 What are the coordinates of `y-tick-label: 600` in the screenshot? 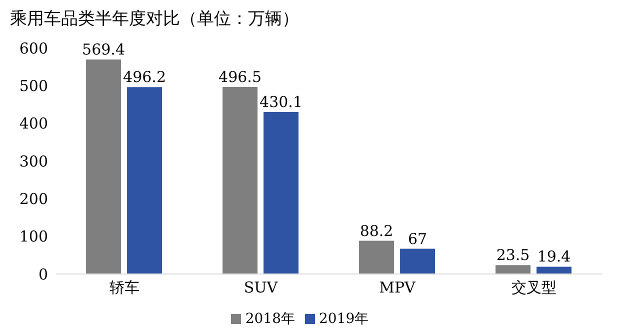 It's located at (33, 48).